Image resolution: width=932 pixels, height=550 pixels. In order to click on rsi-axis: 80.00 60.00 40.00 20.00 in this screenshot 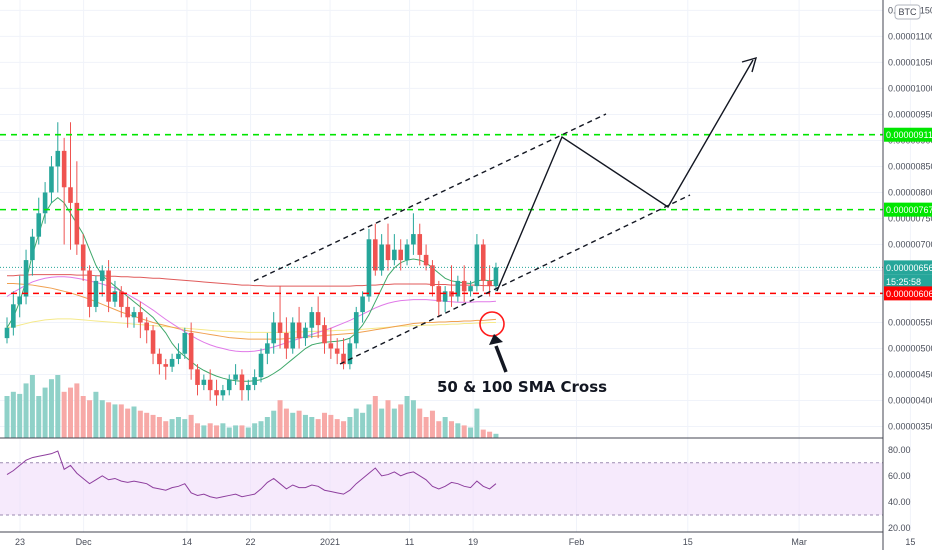, I will do `click(899, 489)`.